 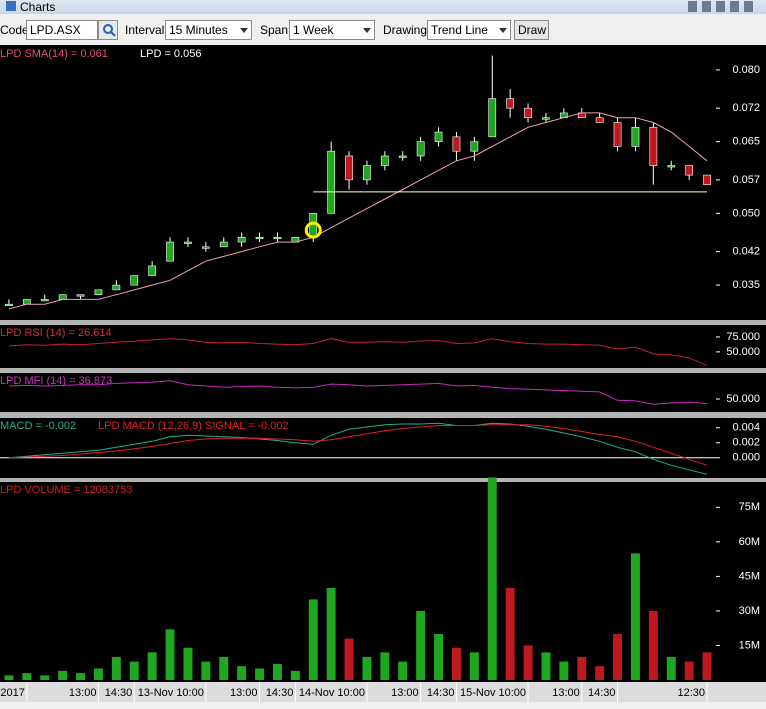 What do you see at coordinates (723, 6) in the screenshot?
I see `window-icons` at bounding box center [723, 6].